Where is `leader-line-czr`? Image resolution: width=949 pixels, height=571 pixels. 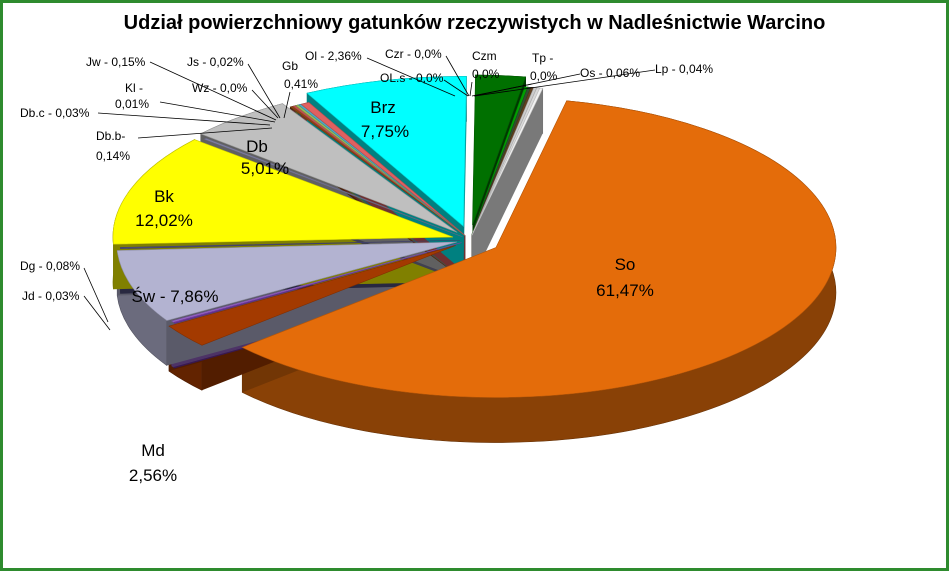
leader-line-czr is located at coordinates (457, 76).